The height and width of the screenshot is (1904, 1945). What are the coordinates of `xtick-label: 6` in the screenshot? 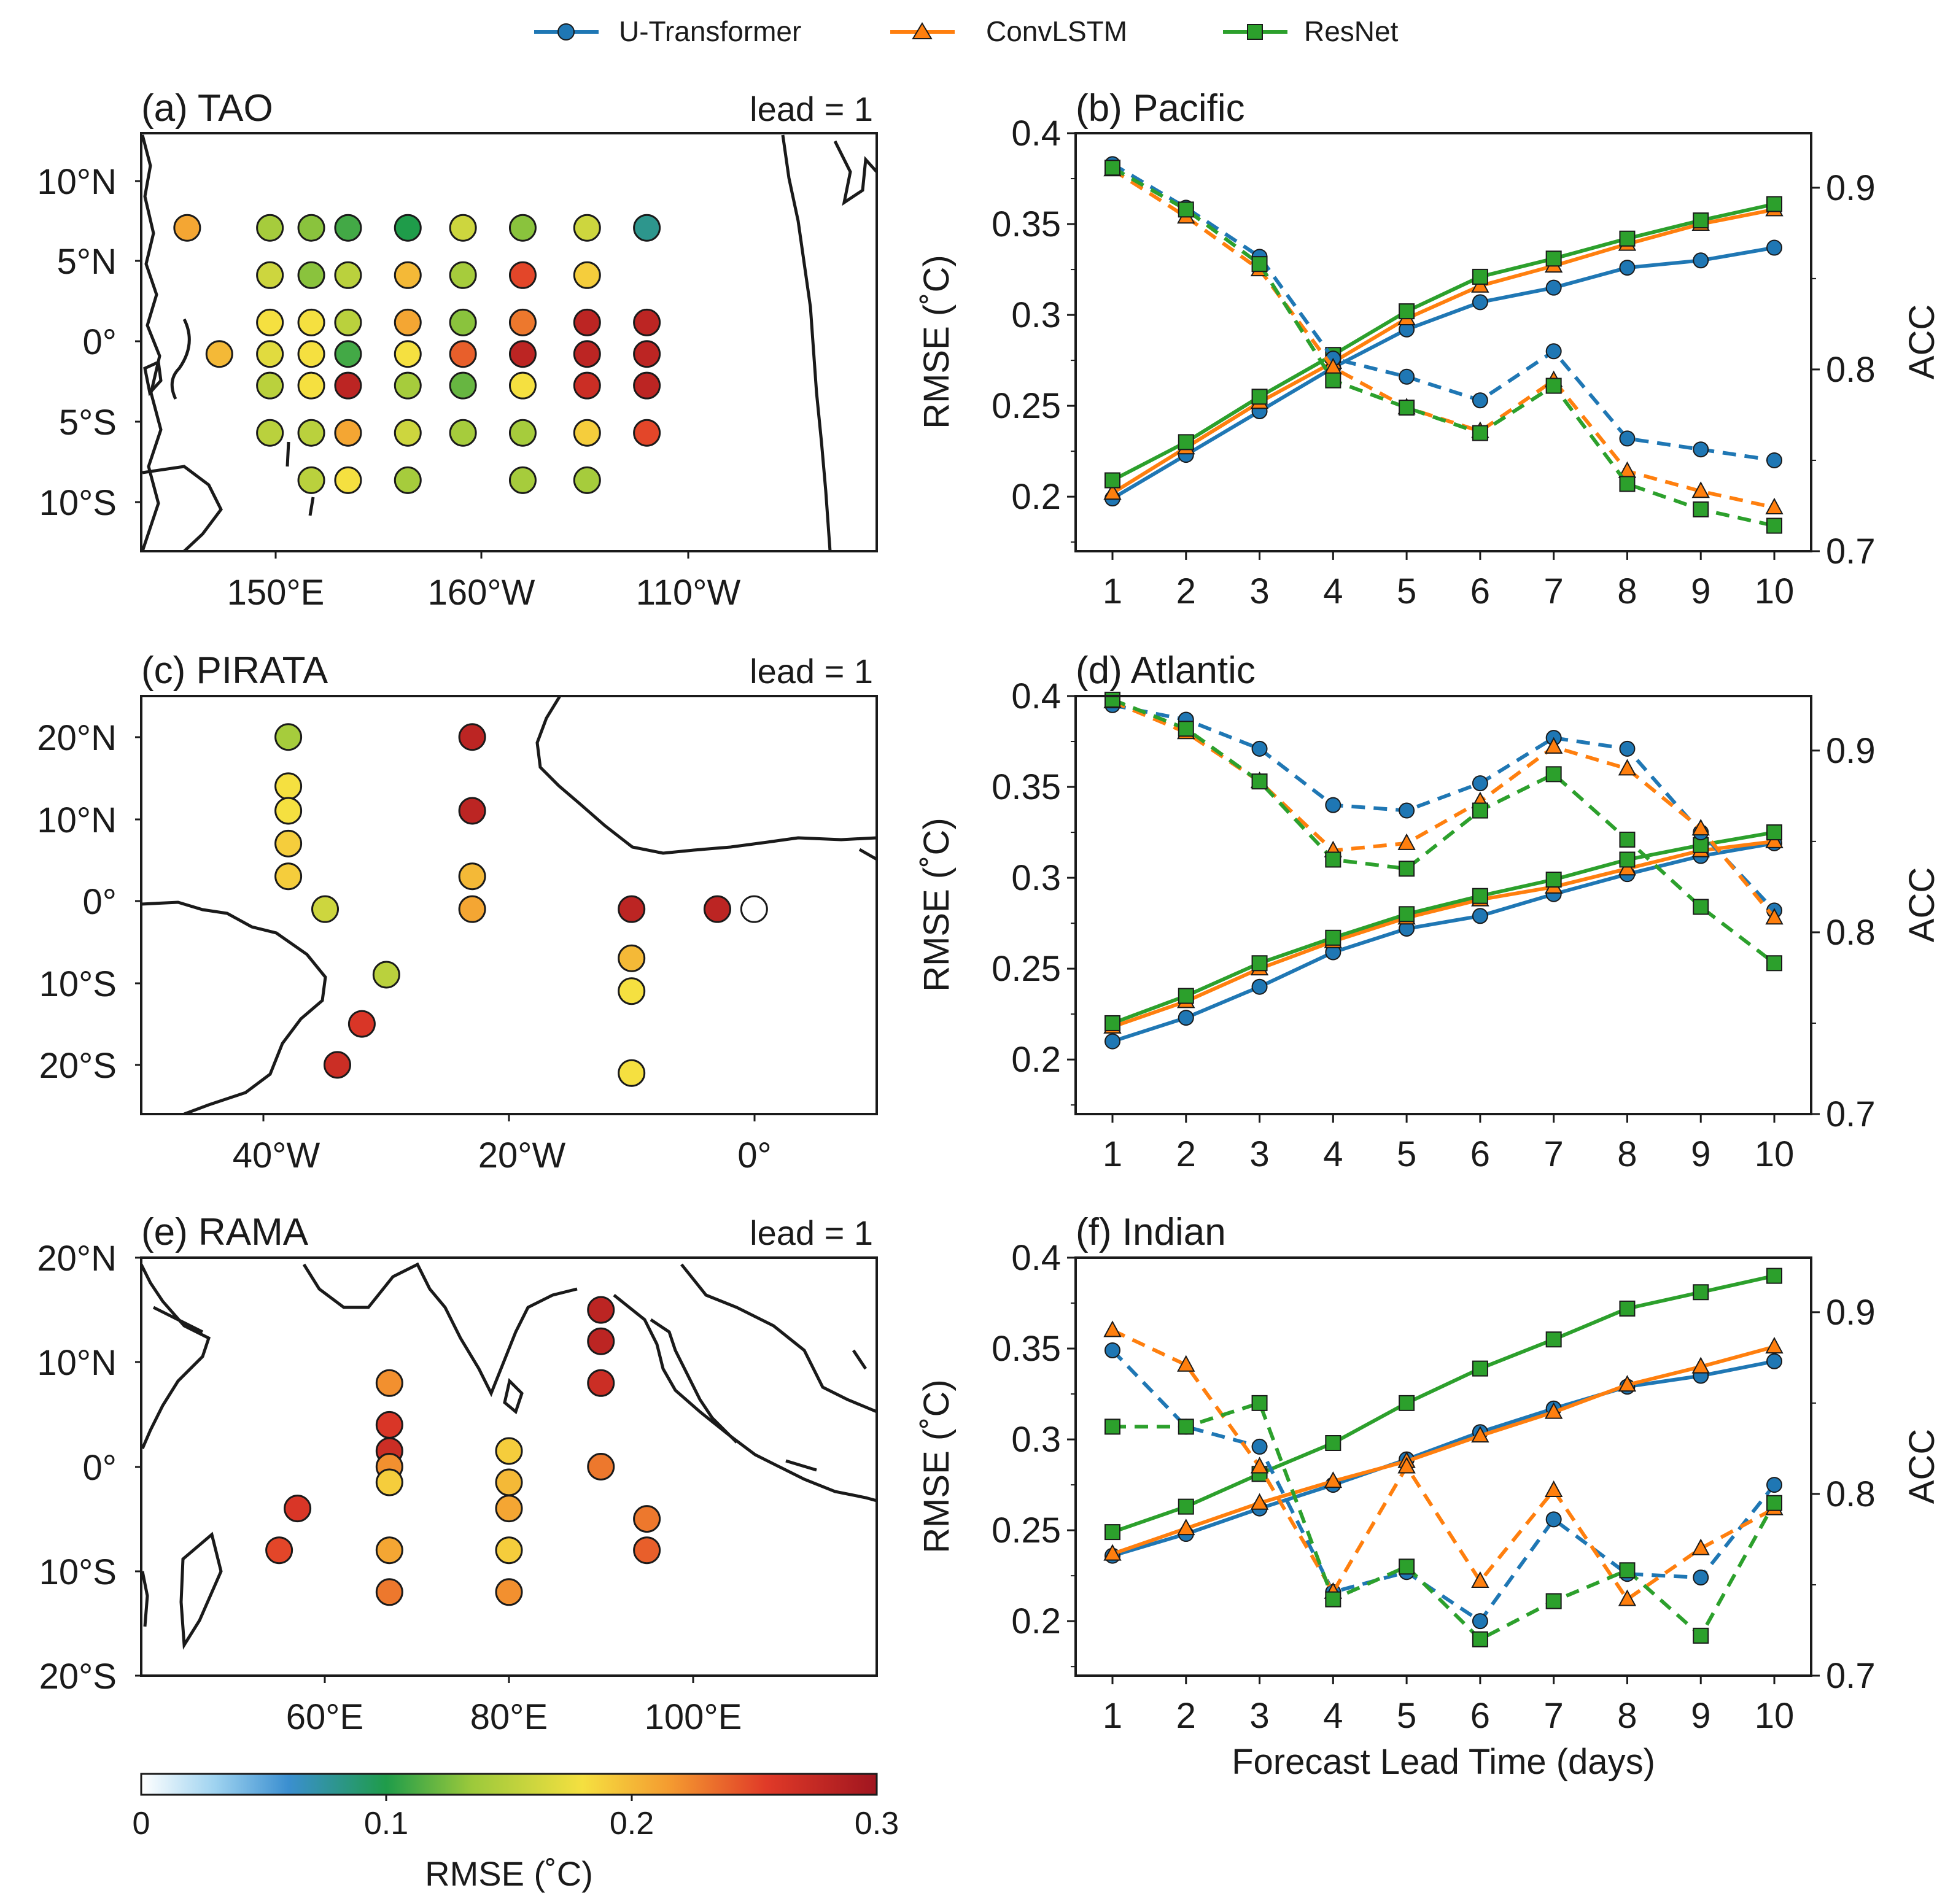 It's located at (1480, 1154).